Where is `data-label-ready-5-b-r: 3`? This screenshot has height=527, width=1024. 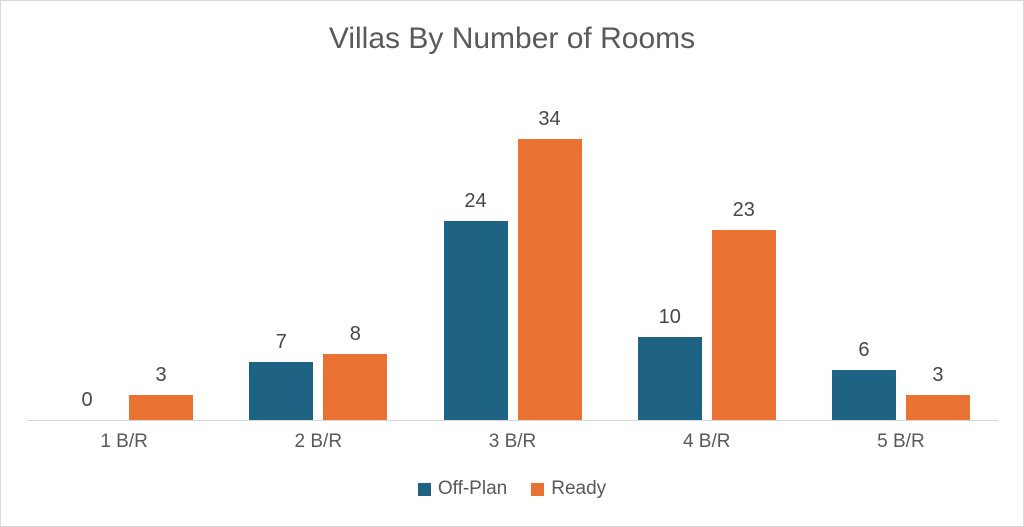
data-label-ready-5-b-r: 3 is located at coordinates (938, 375).